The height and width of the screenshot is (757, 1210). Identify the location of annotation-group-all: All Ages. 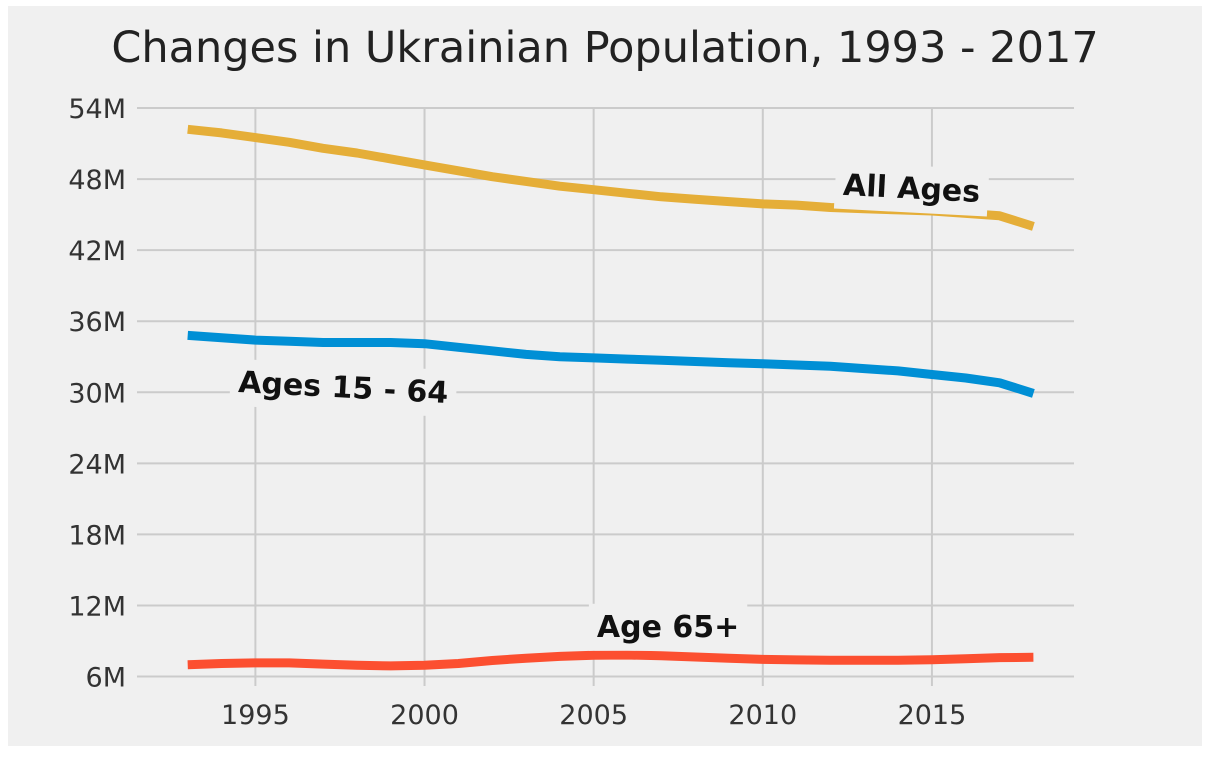
(911, 189).